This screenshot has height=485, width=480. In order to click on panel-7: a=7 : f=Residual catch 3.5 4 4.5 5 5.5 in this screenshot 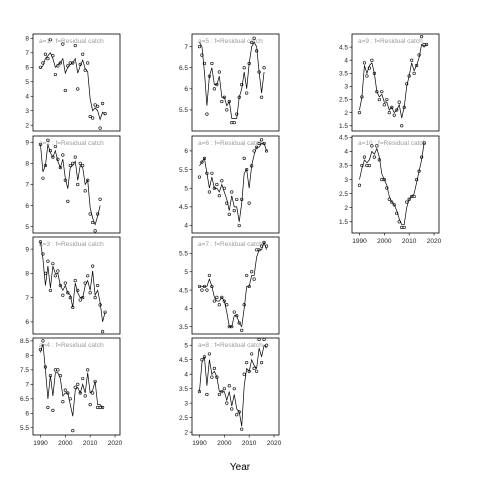, I will do `click(229, 285)`.